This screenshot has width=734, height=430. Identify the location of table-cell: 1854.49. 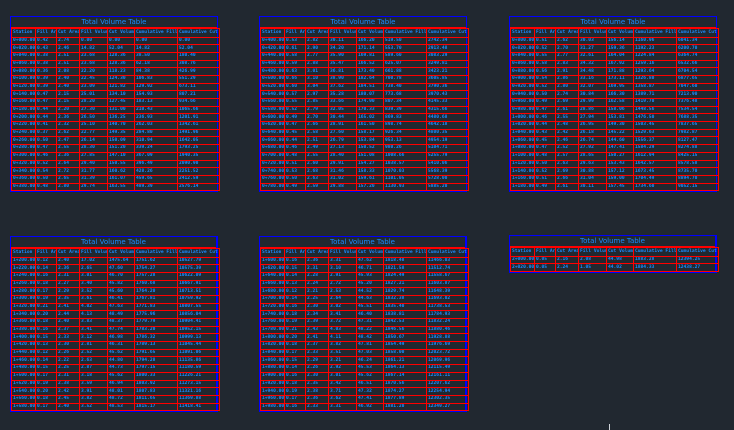
(405, 345).